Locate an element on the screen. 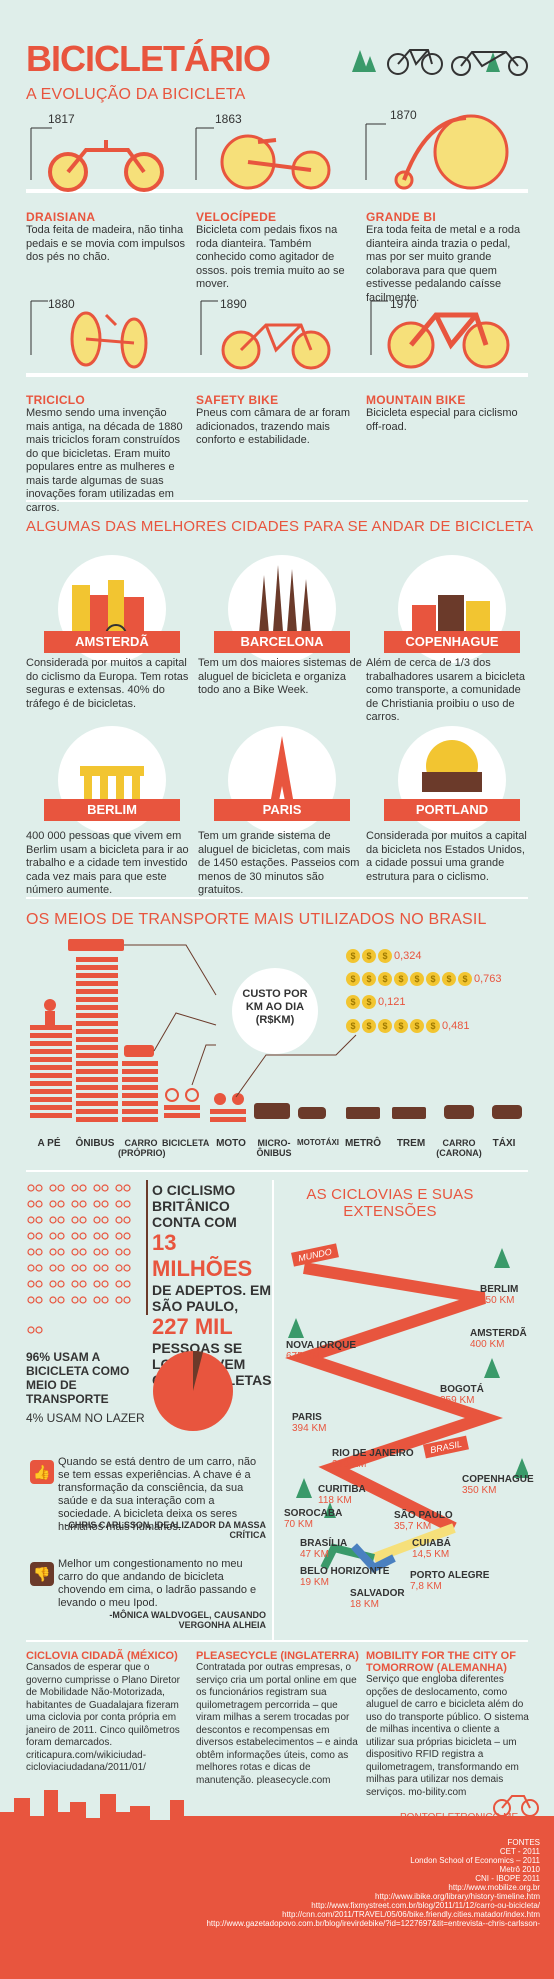 The image size is (554, 1979). route-city: AMSTERDÃ is located at coordinates (498, 1333).